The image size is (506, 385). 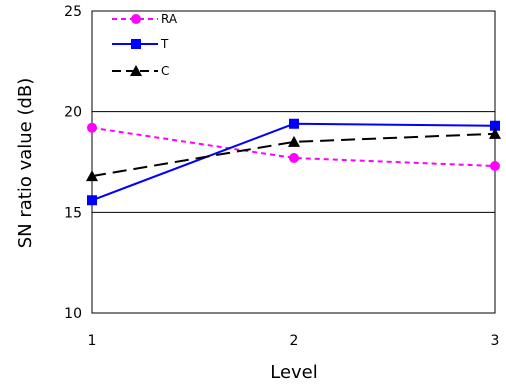 I want to click on legend-marker-ra, so click(x=136, y=19).